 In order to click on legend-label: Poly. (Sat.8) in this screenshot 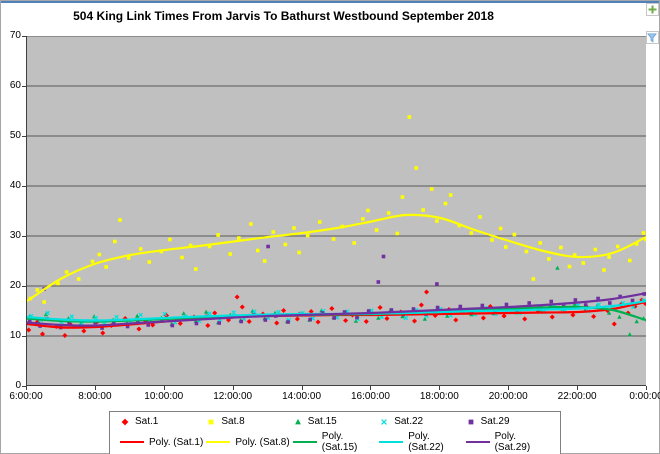, I will do `click(262, 442)`.